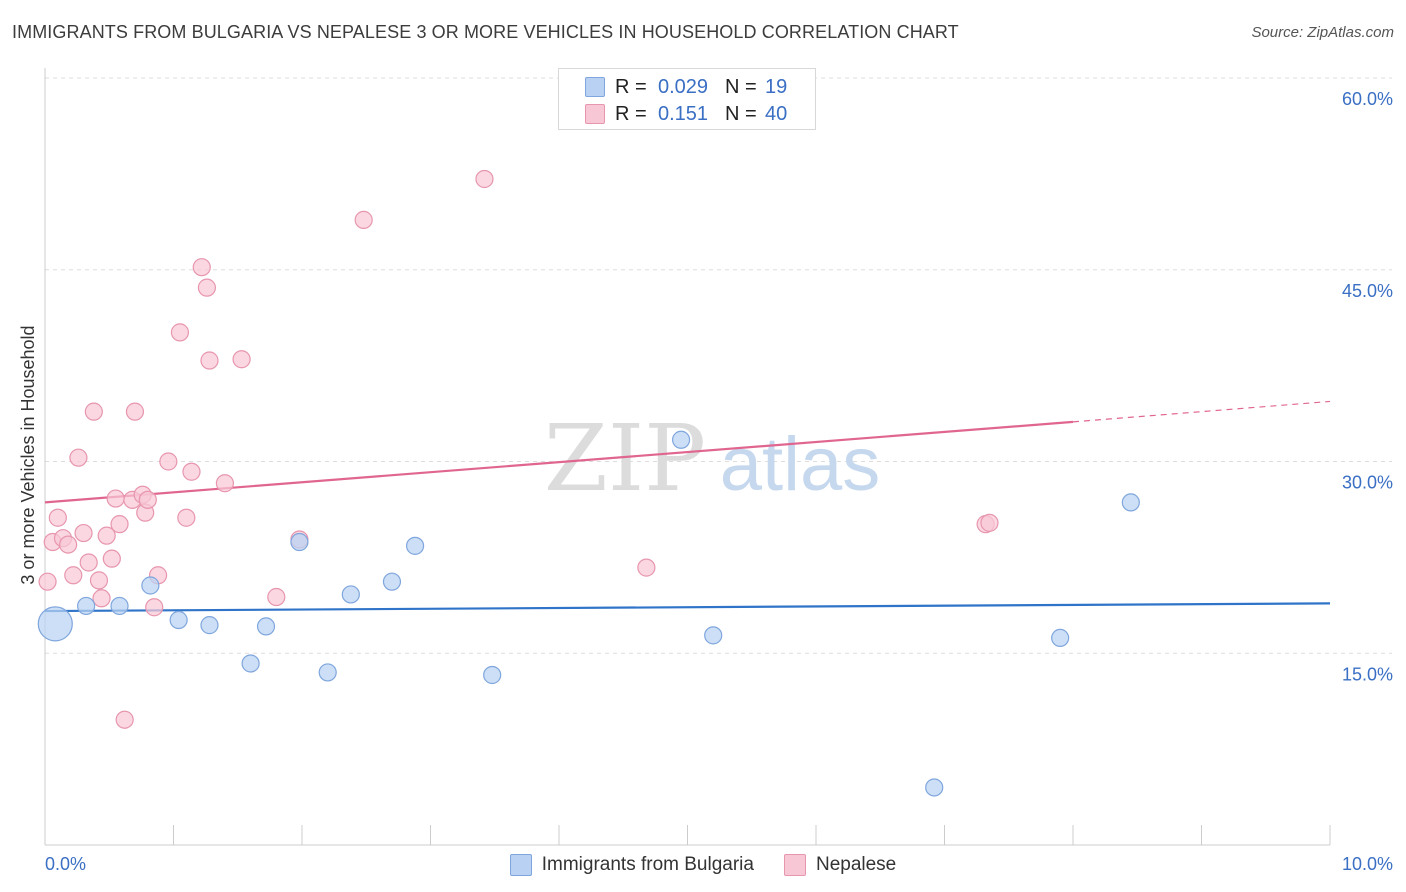  I want to click on chart-source: Source: ZipAtlas.com, so click(1322, 32).